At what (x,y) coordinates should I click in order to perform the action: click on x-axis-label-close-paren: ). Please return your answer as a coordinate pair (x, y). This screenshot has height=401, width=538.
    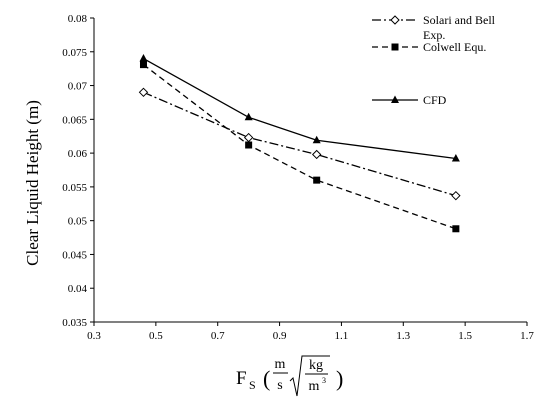
    Looking at the image, I should click on (339, 378).